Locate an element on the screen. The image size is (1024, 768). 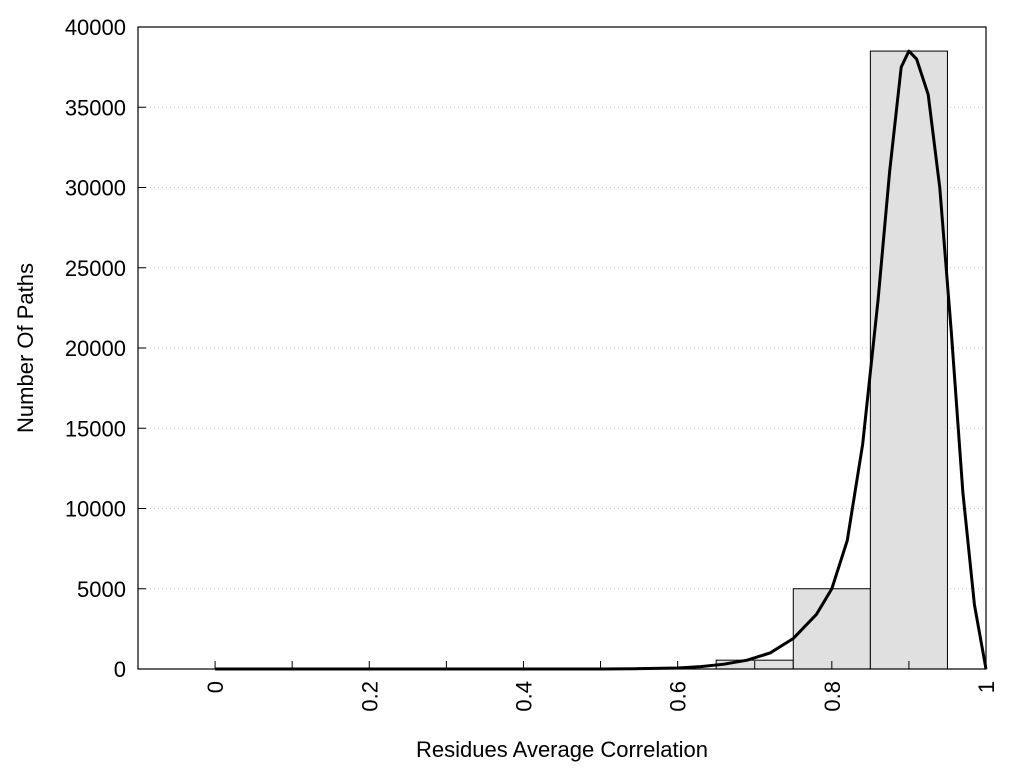
y-tick-label: 25000 is located at coordinates (95, 268).